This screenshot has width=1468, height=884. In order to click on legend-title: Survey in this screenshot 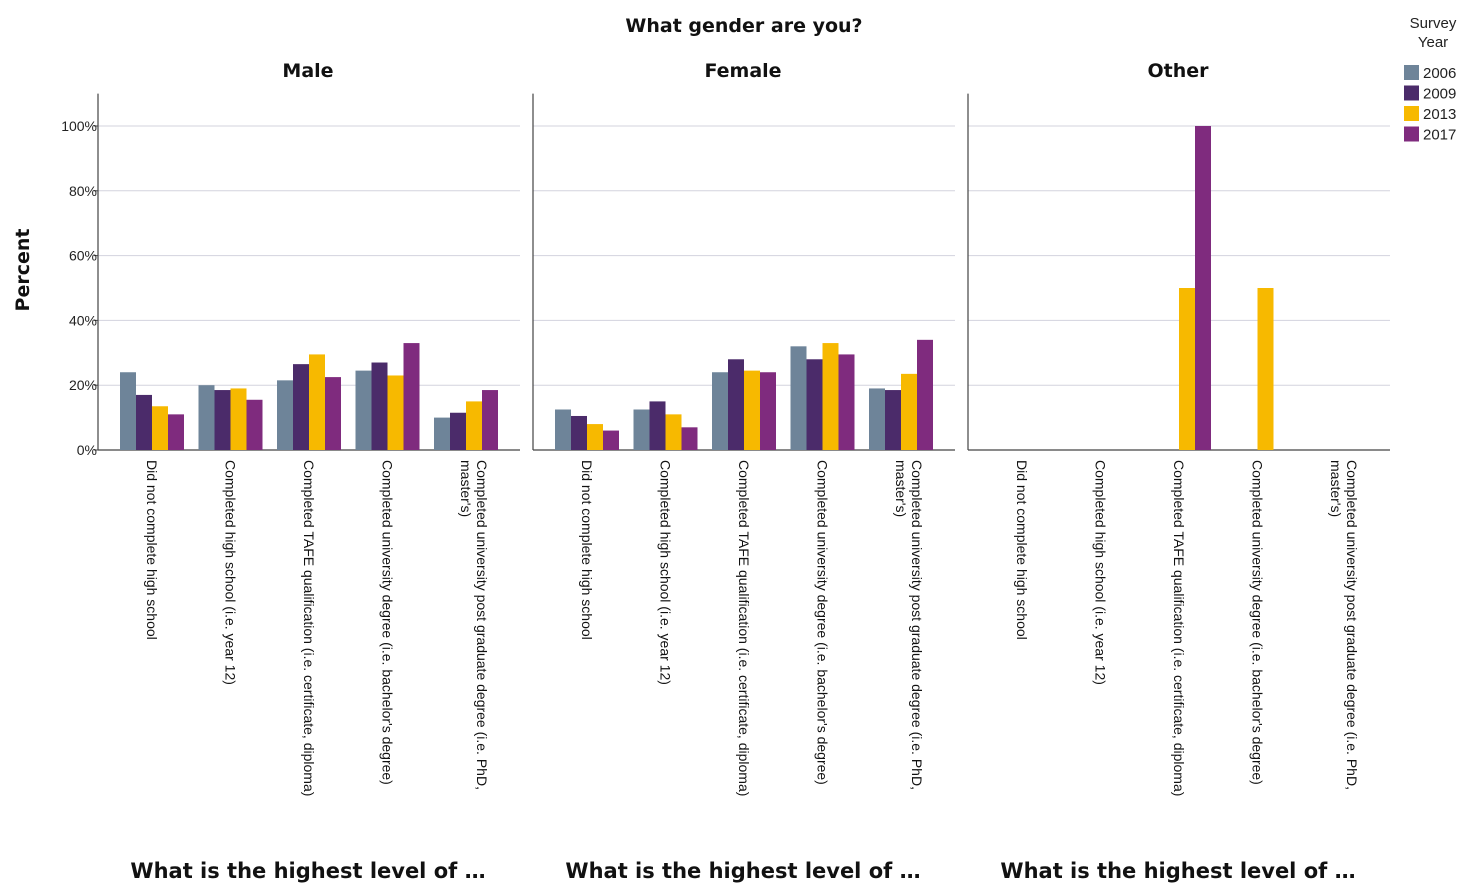, I will do `click(1433, 23)`.